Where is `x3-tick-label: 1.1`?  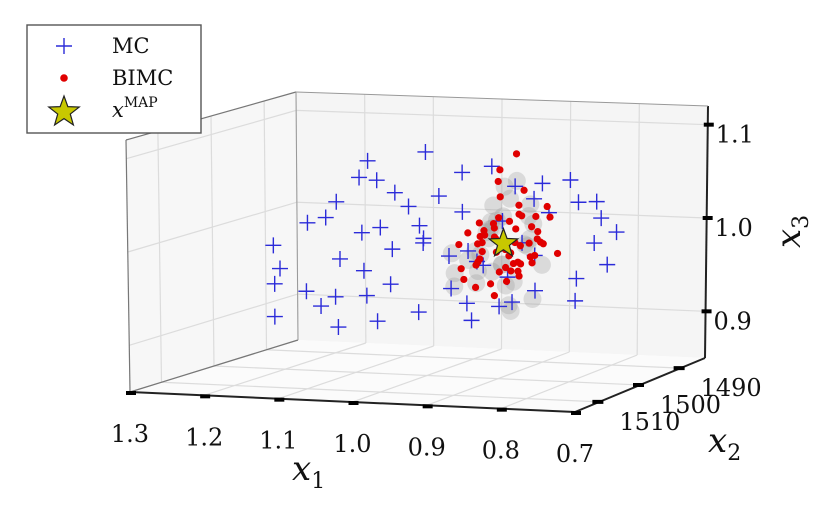
x3-tick-label: 1.1 is located at coordinates (735, 135).